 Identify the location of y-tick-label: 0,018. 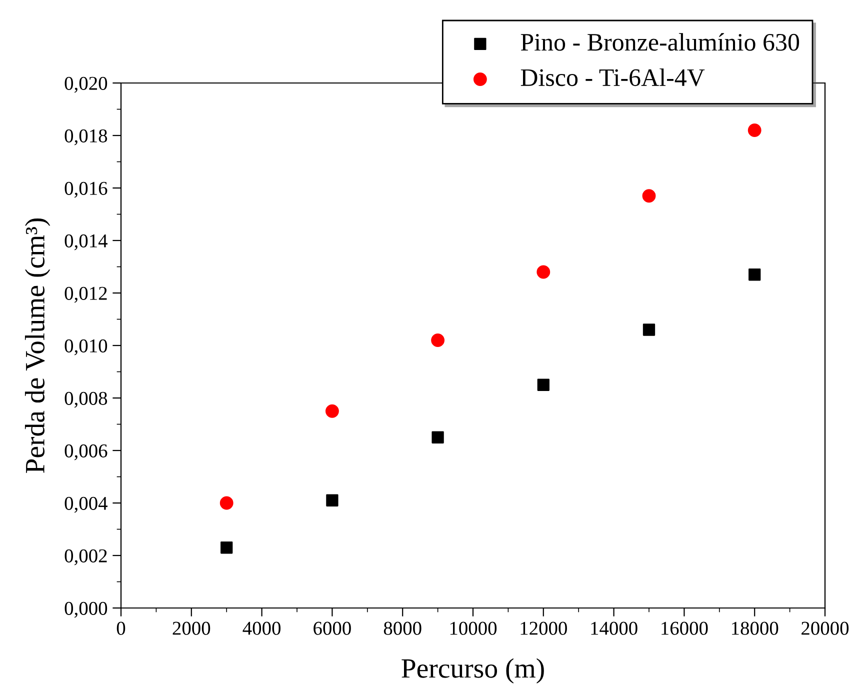
(86, 137).